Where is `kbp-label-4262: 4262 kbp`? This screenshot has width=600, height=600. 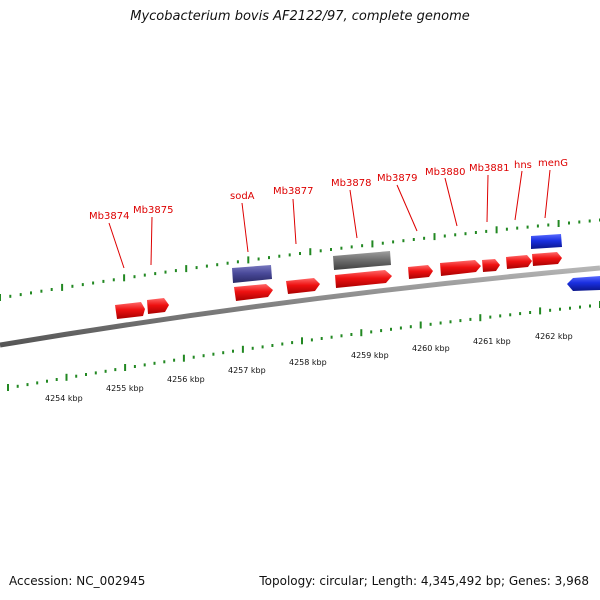 kbp-label-4262: 4262 kbp is located at coordinates (554, 336).